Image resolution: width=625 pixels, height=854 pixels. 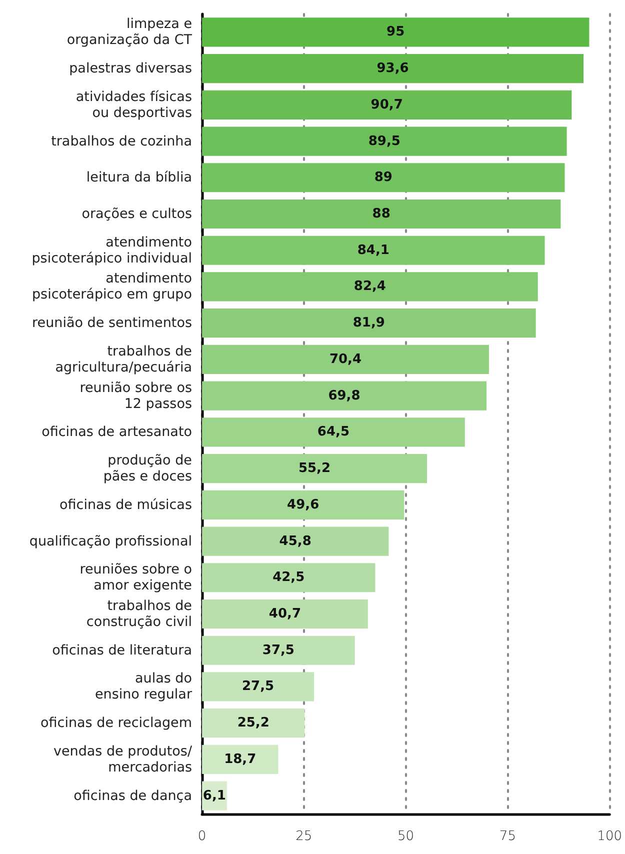 I want to click on data-label: 82,4, so click(x=370, y=286).